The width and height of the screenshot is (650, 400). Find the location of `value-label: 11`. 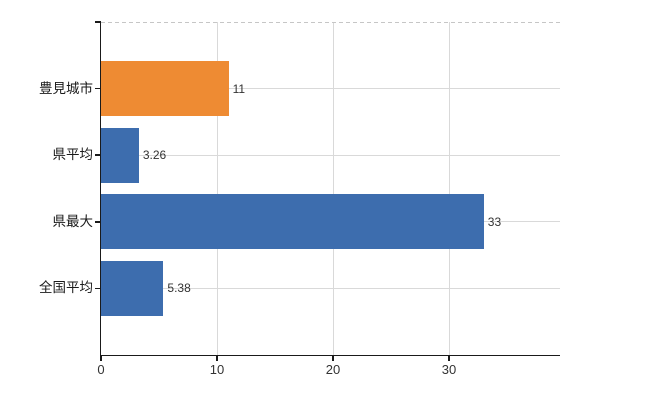

value-label: 11 is located at coordinates (239, 88).